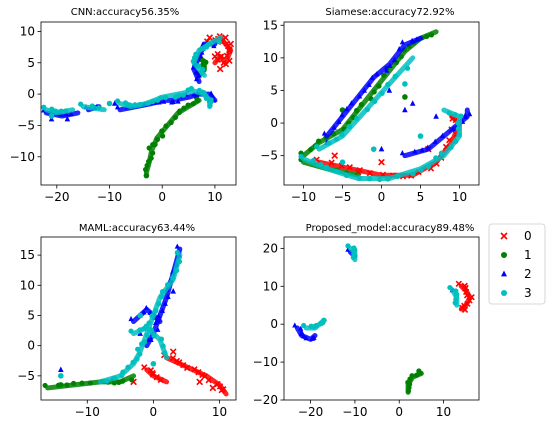 This screenshot has width=550, height=423. Describe the element at coordinates (31, 94) in the screenshot. I see `y-tick-label: 0` at that location.